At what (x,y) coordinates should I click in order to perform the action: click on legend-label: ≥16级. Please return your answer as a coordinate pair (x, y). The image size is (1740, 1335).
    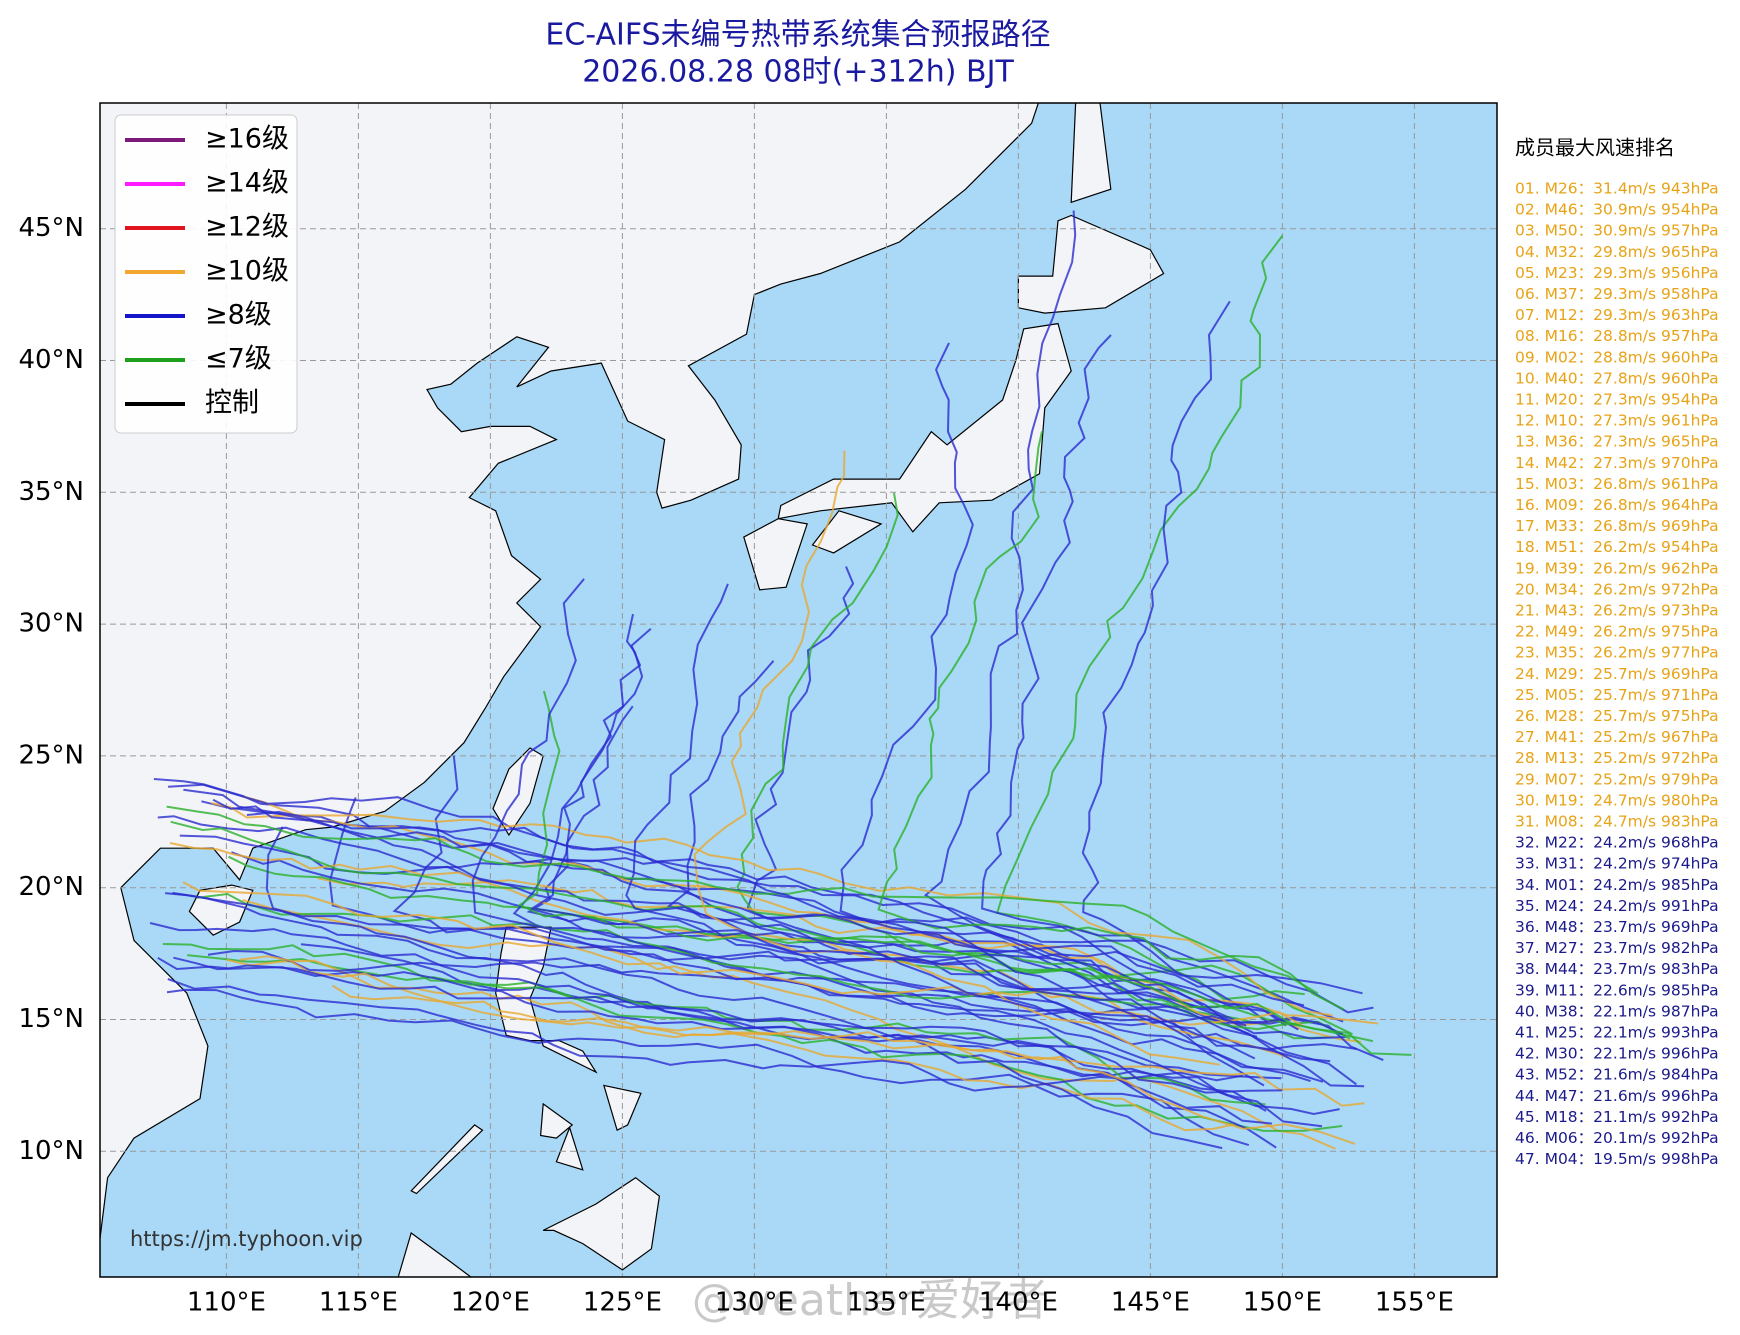
    Looking at the image, I should click on (247, 139).